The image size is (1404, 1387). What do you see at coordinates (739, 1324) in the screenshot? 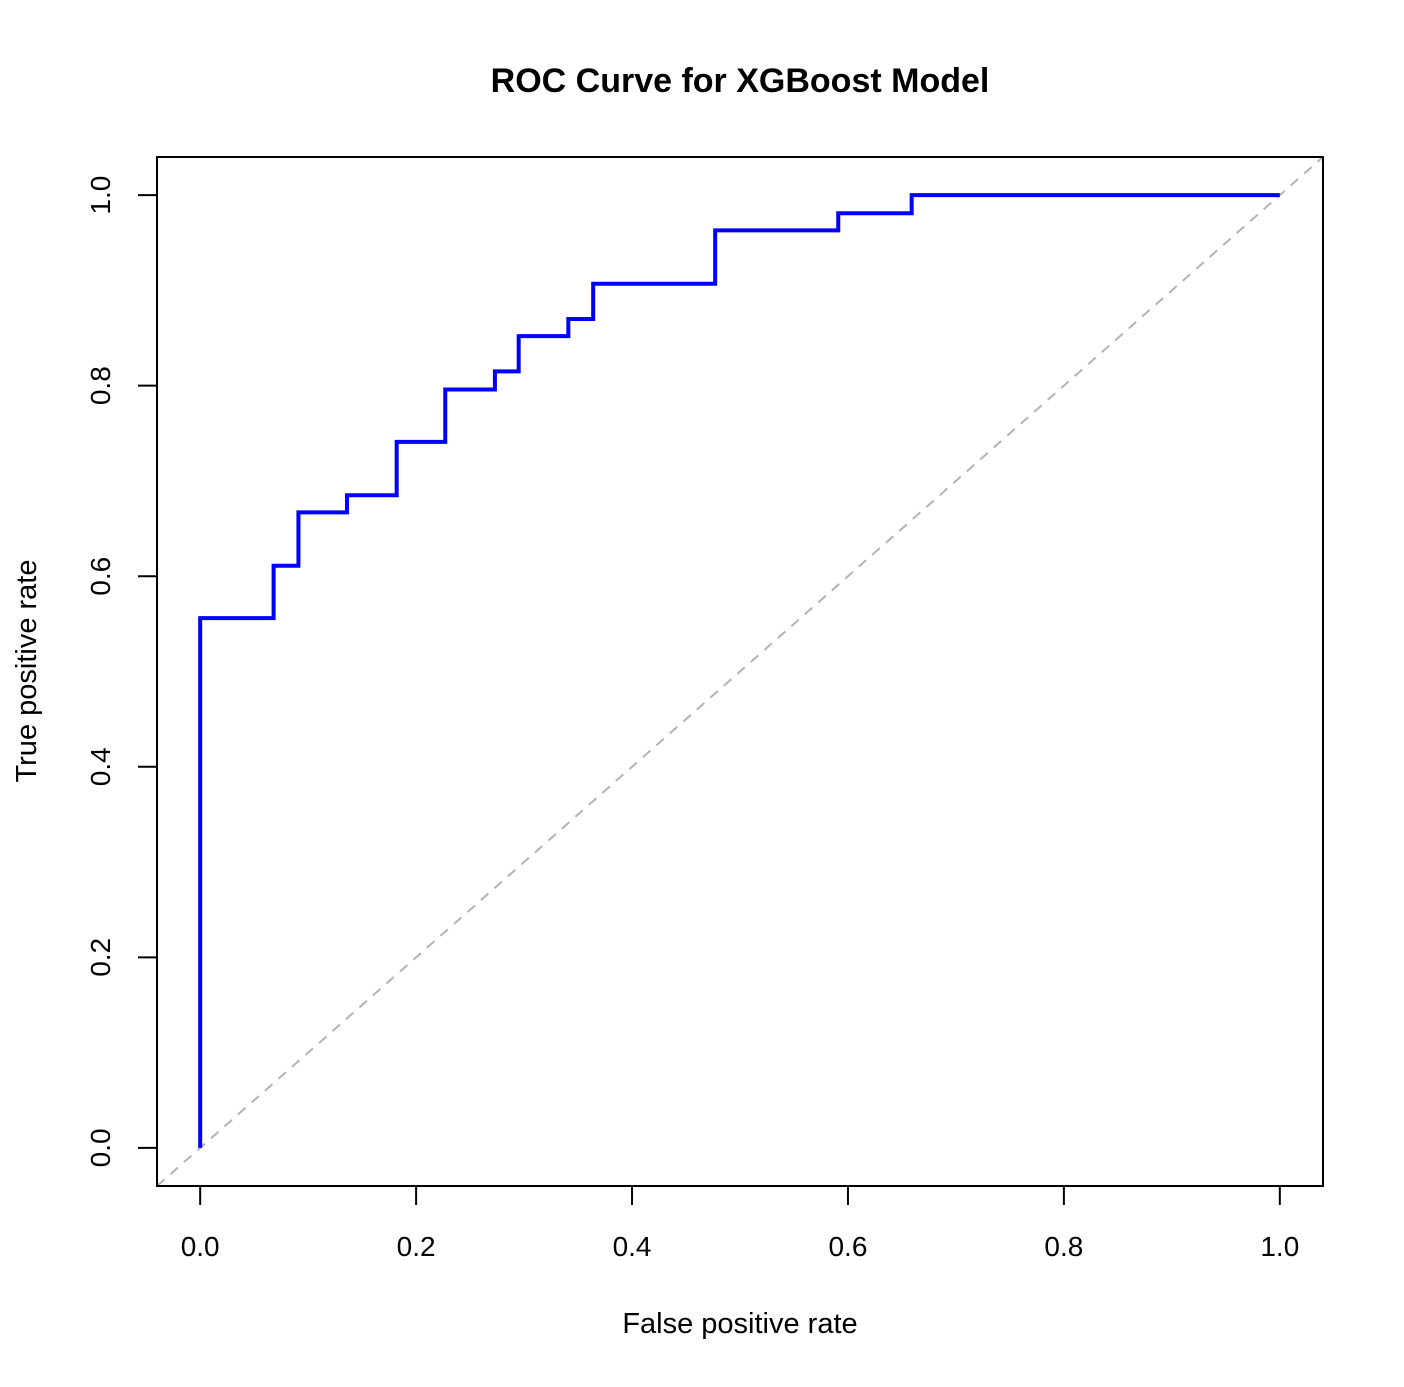
I see `x-axis-label: False positive rate` at bounding box center [739, 1324].